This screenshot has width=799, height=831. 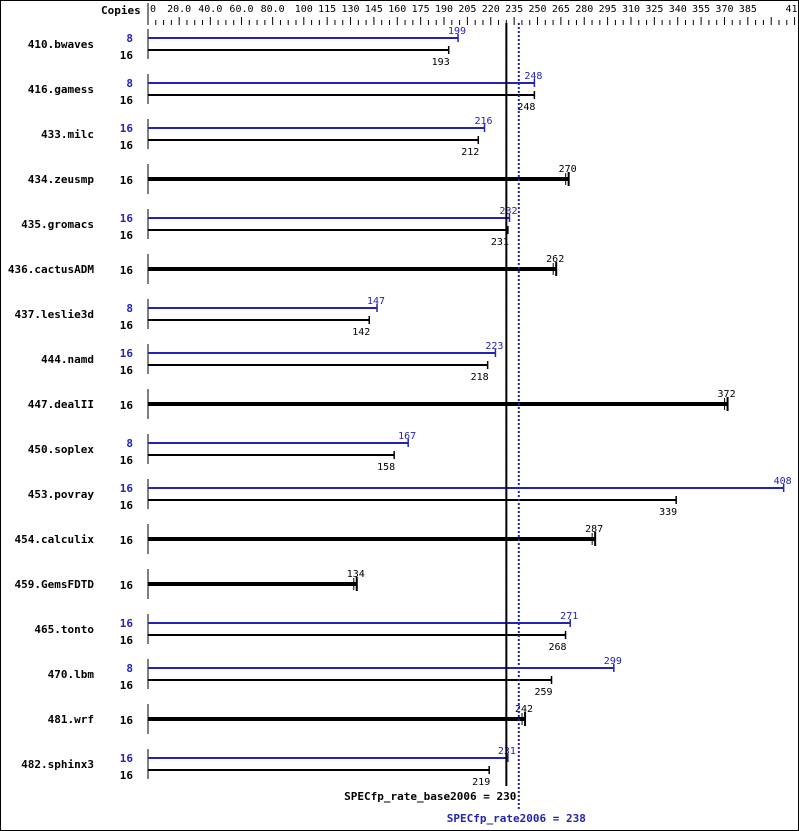 I want to click on tick-label: 325, so click(x=654, y=9).